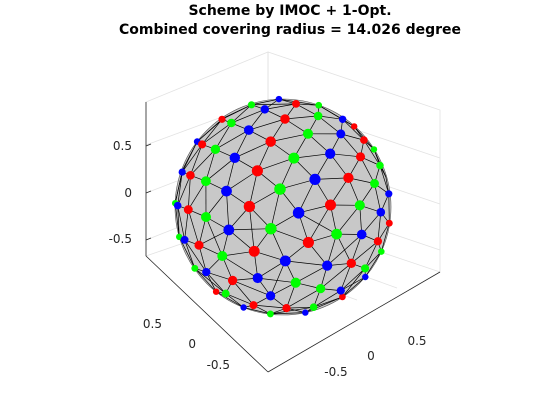 The height and width of the screenshot is (420, 560). I want to click on y-axis-line, so click(354, 322).